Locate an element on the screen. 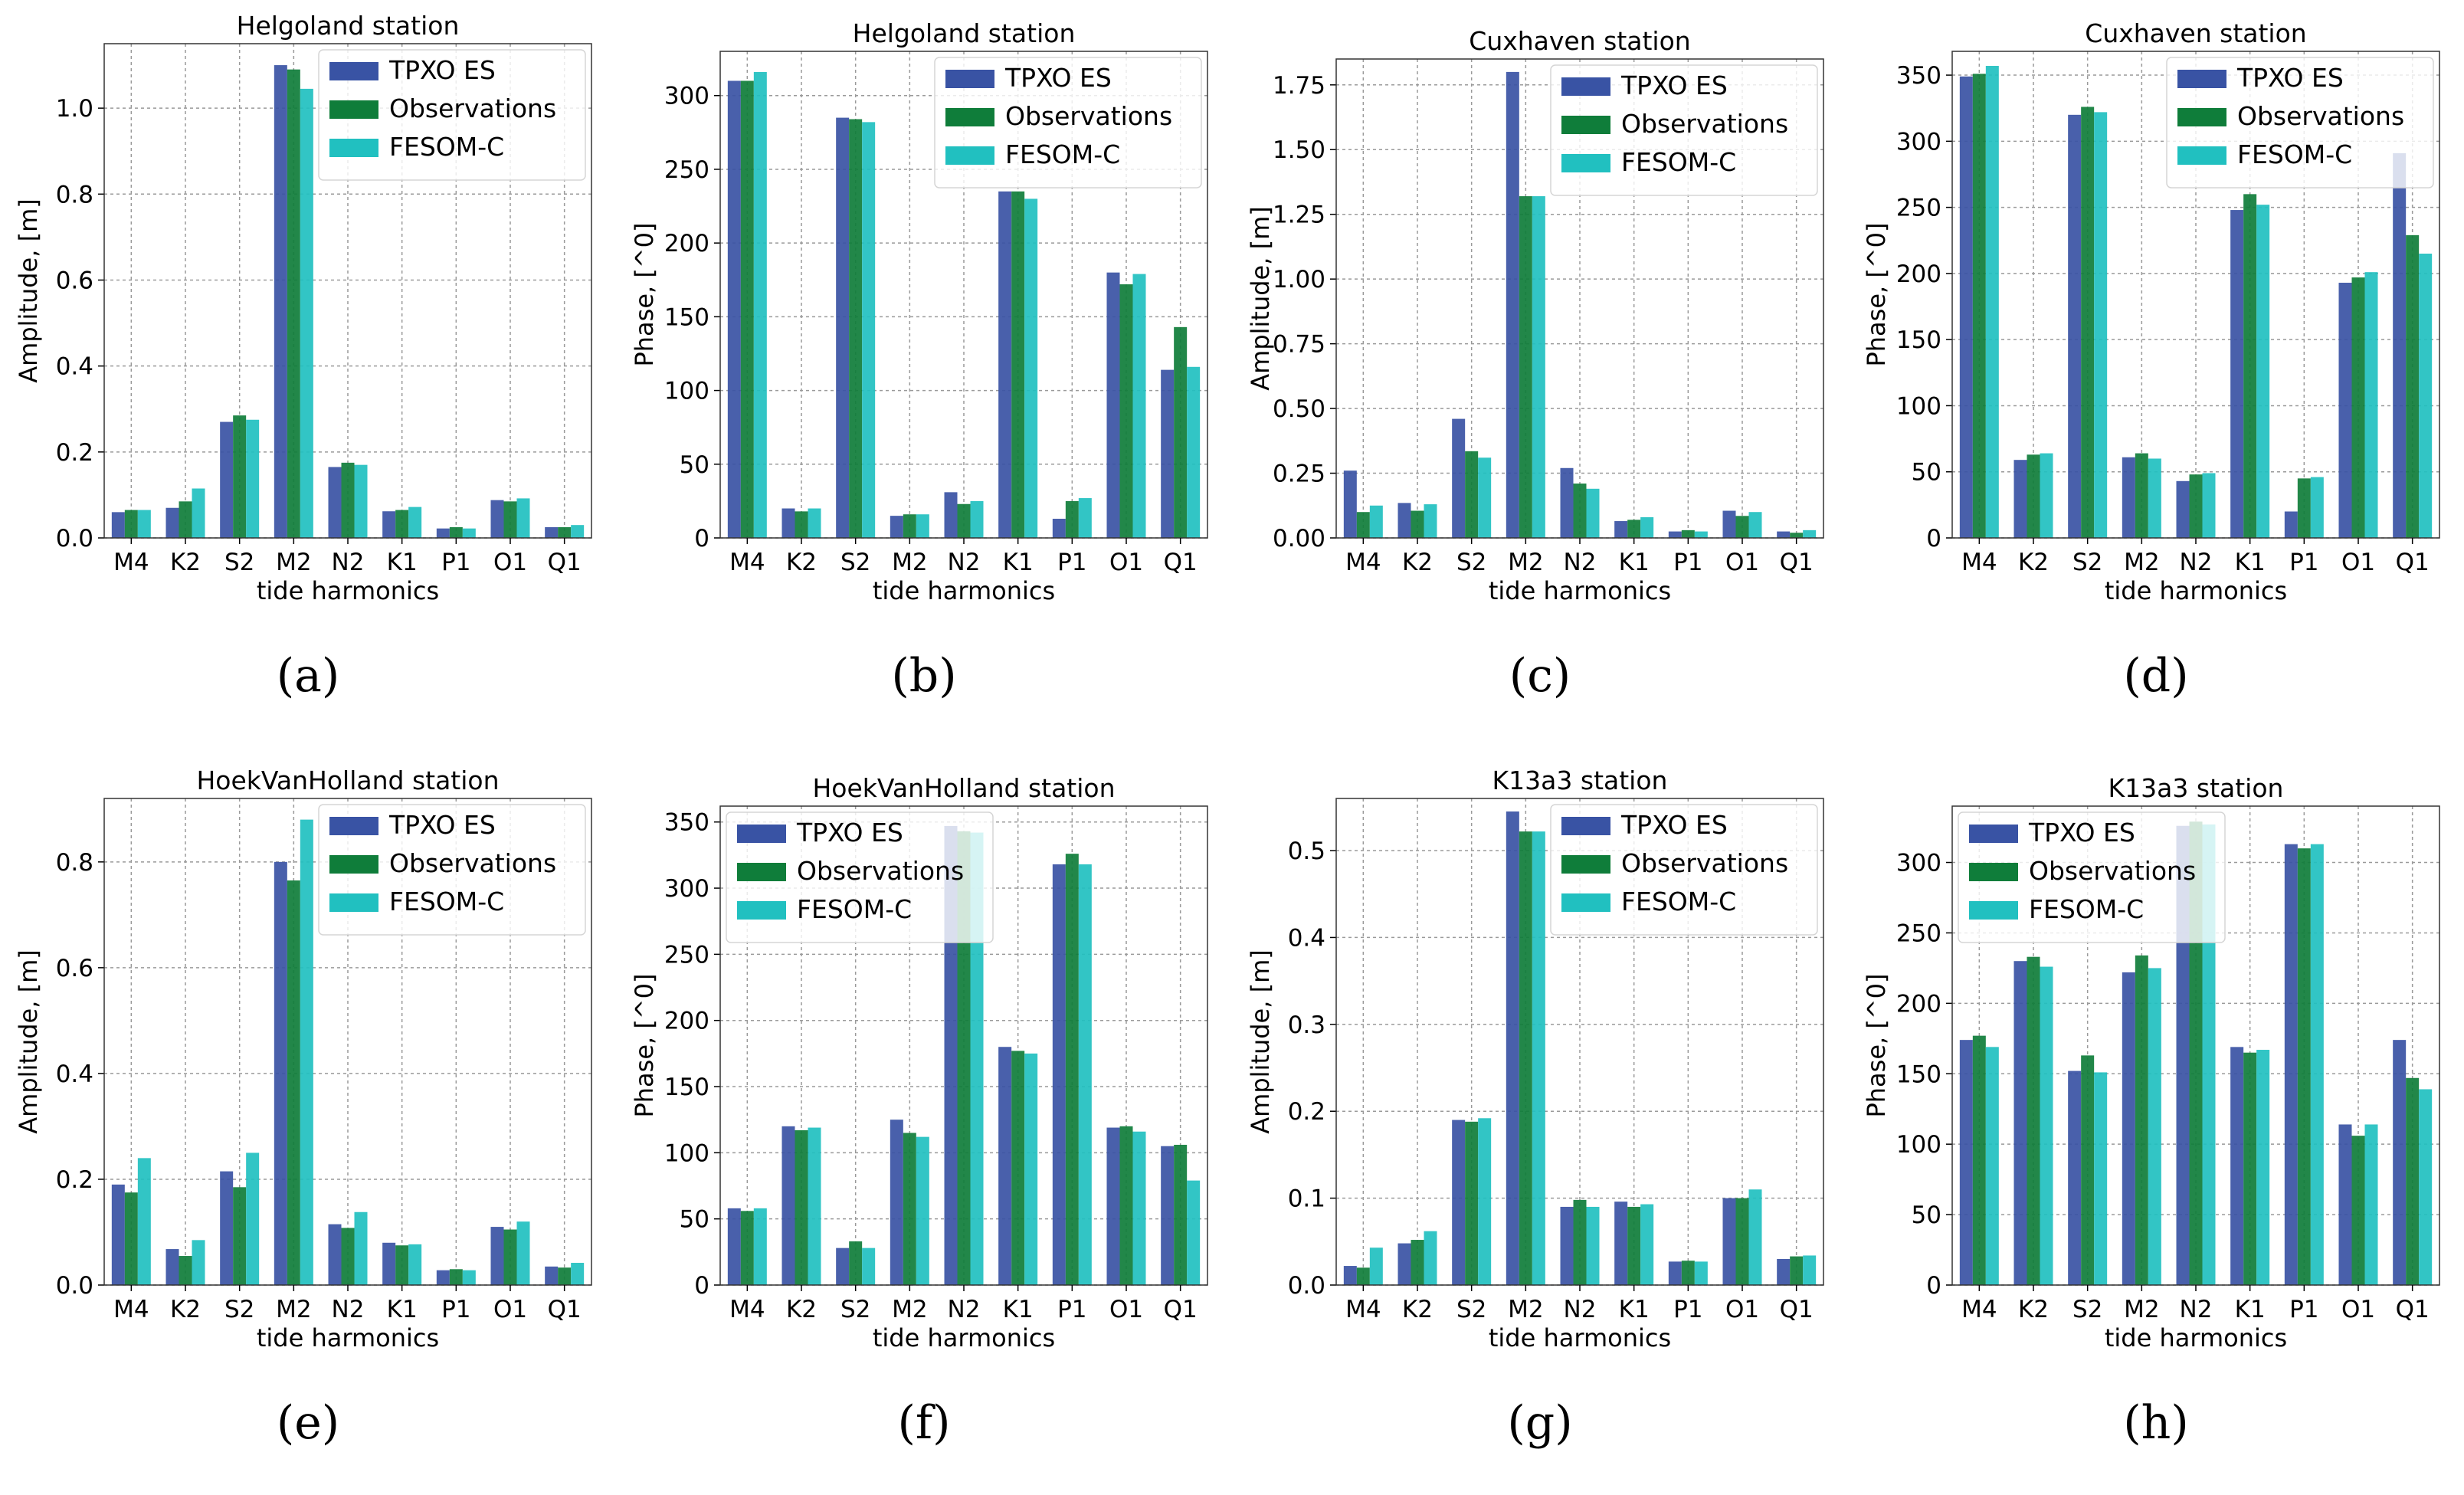 Image resolution: width=2464 pixels, height=1495 pixels. y-tick-label: 0.50 is located at coordinates (1299, 409).